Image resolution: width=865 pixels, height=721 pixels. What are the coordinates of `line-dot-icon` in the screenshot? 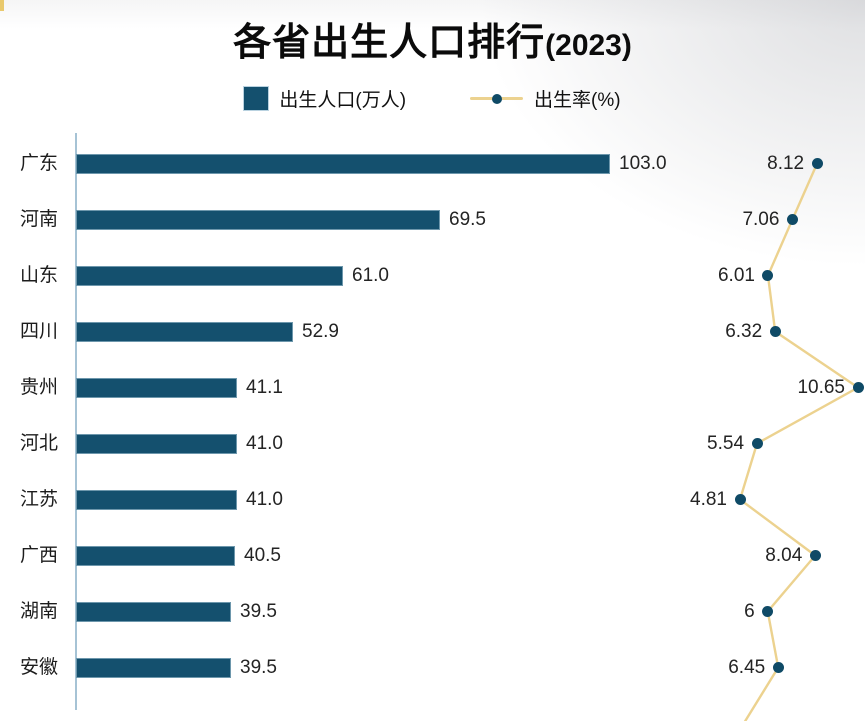 It's located at (496, 98).